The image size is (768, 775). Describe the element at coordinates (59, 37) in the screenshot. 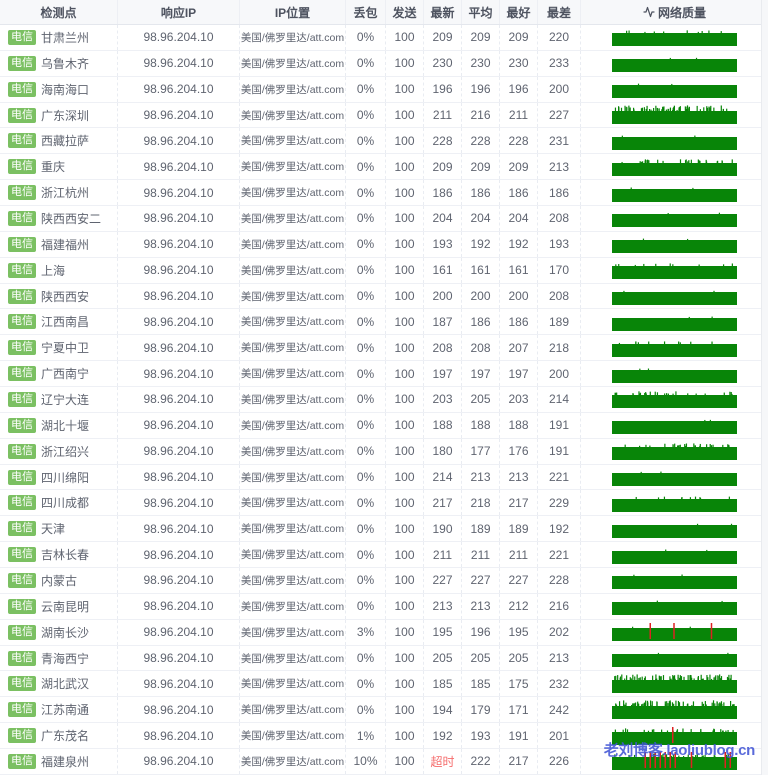

I see `cell-node: 电信 甘肃兰州` at that location.